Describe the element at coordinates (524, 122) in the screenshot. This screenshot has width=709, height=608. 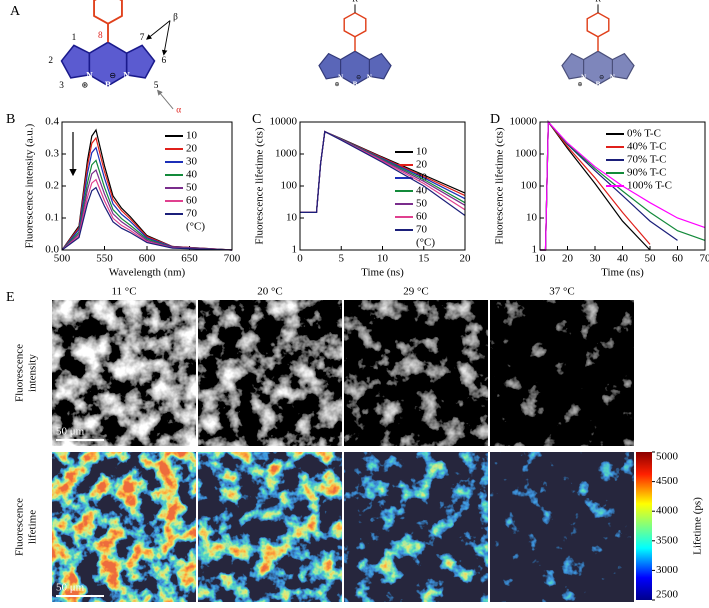
I see `y-tick-label: 10000` at that location.